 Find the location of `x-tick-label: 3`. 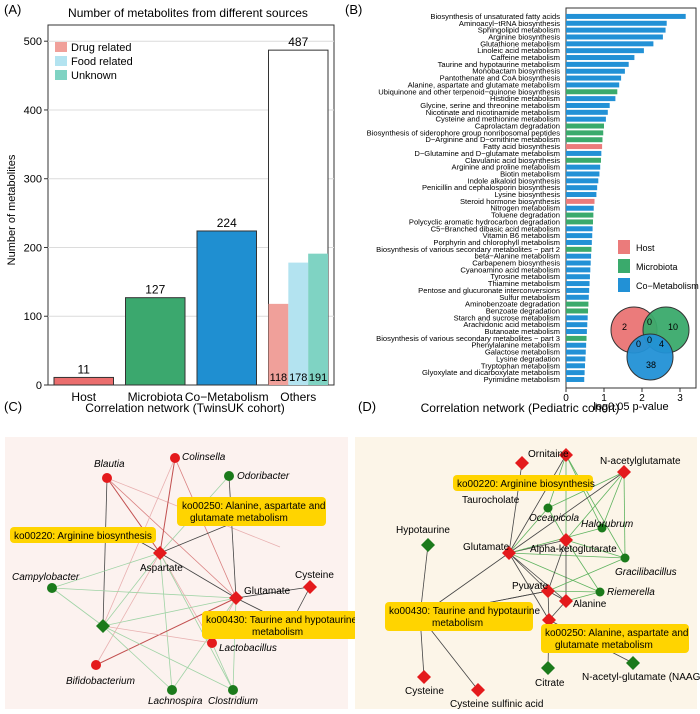

x-tick-label: 3 is located at coordinates (680, 398).